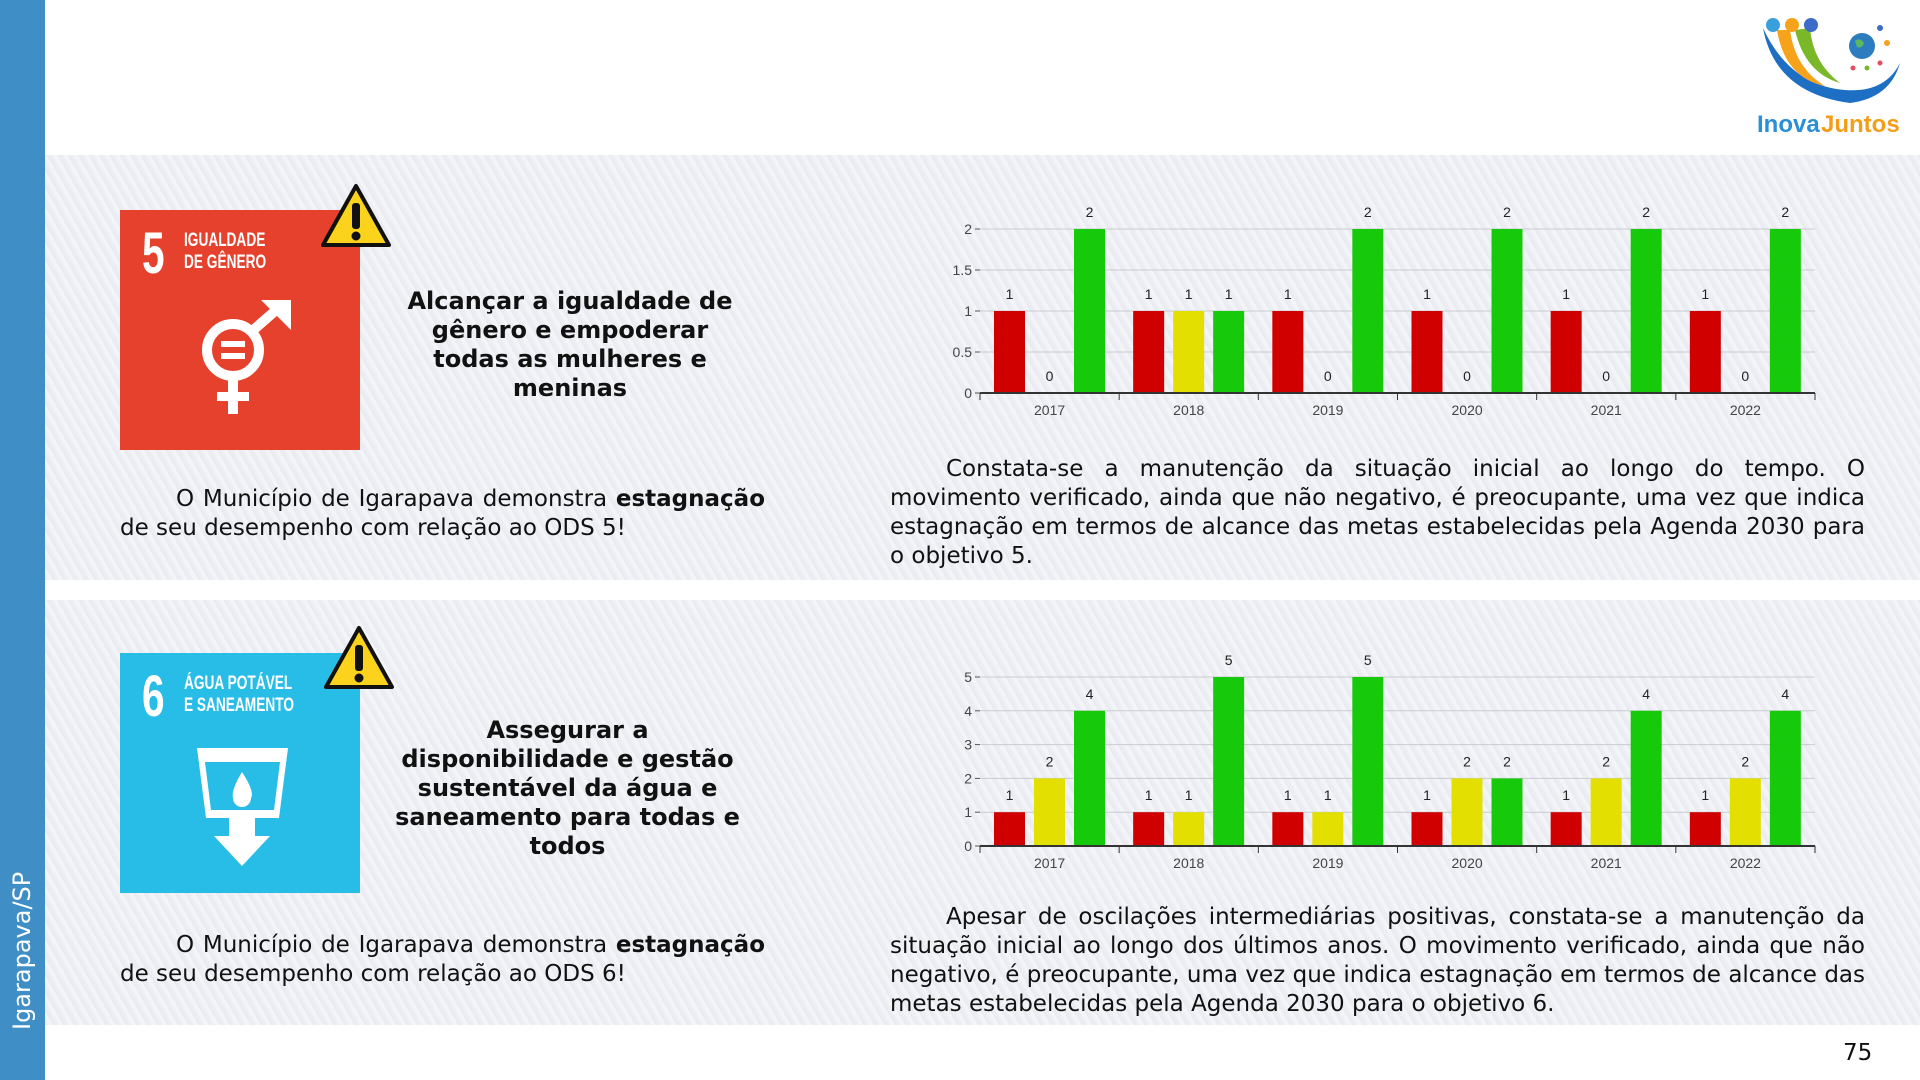 This screenshot has width=1920, height=1080. I want to click on svg-text: Inova, so click(1788, 124).